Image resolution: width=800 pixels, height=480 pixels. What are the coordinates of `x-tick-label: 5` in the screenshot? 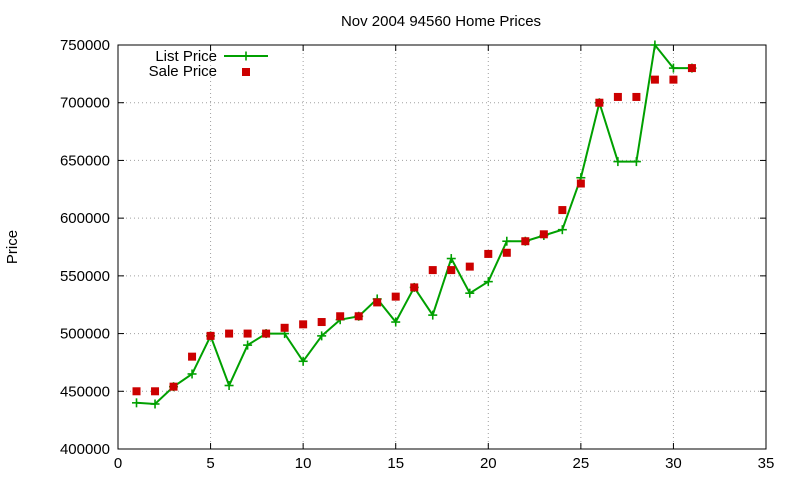 It's located at (210, 463).